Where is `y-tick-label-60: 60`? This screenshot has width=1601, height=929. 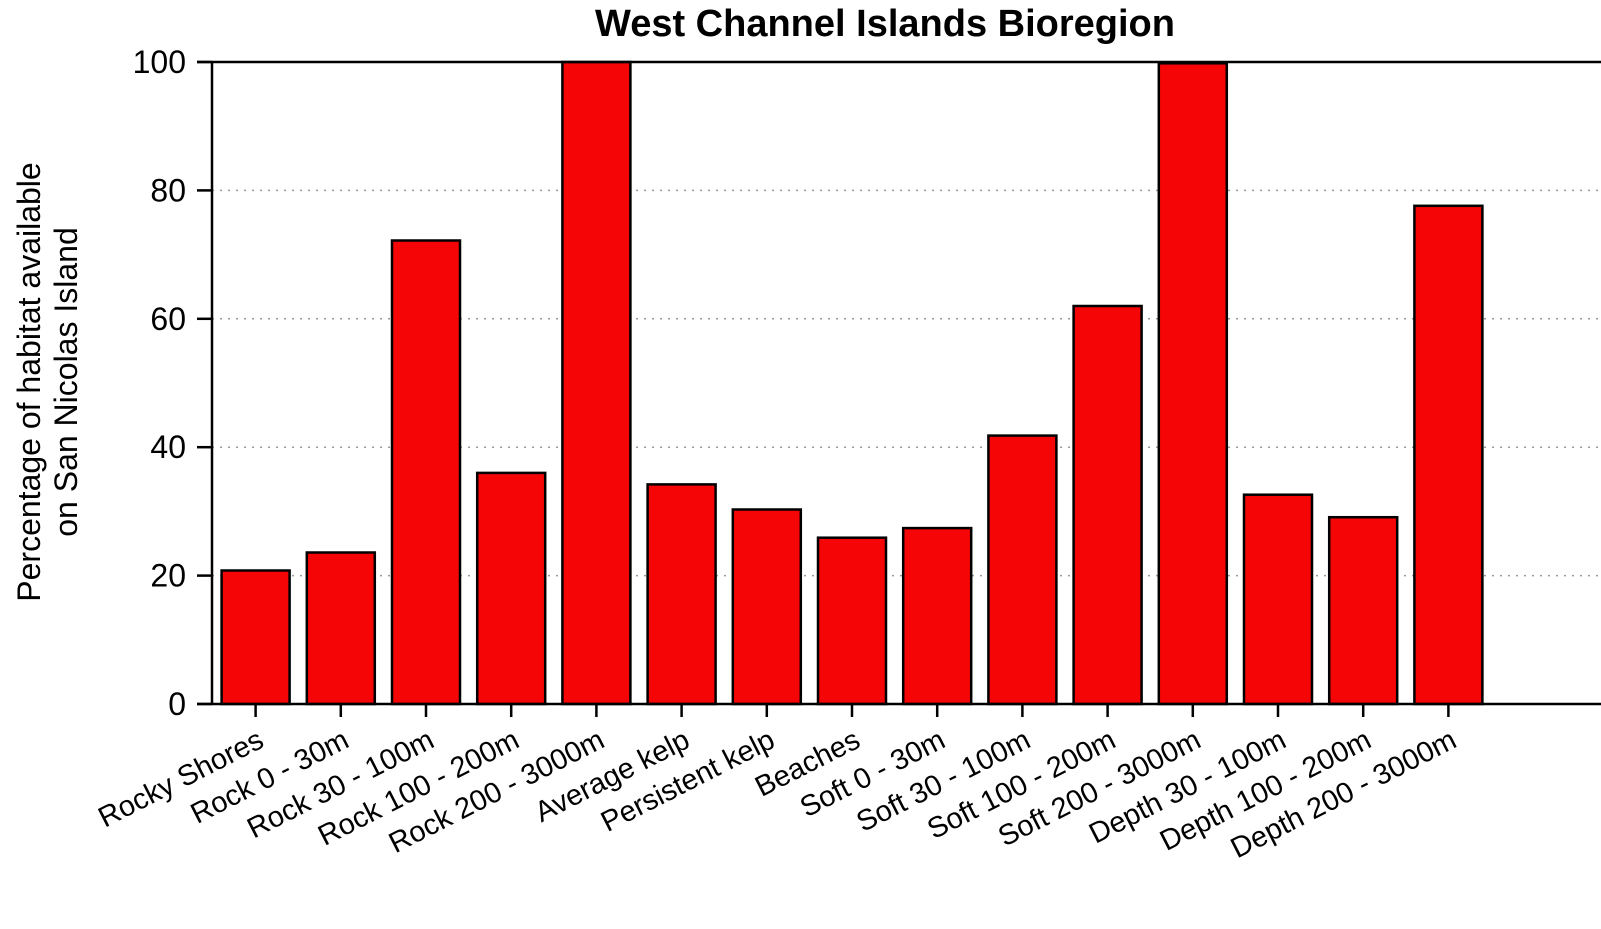 y-tick-label-60: 60 is located at coordinates (168, 319).